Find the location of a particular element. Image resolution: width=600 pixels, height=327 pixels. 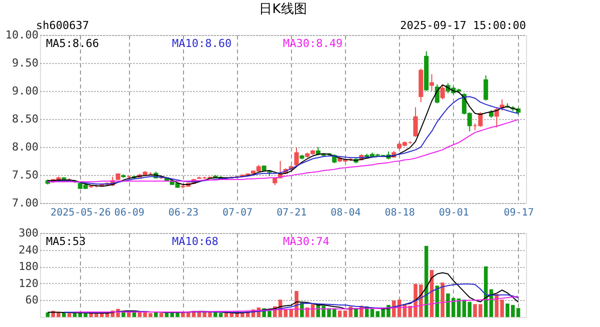

x-tick-label: 06-23 is located at coordinates (183, 213).